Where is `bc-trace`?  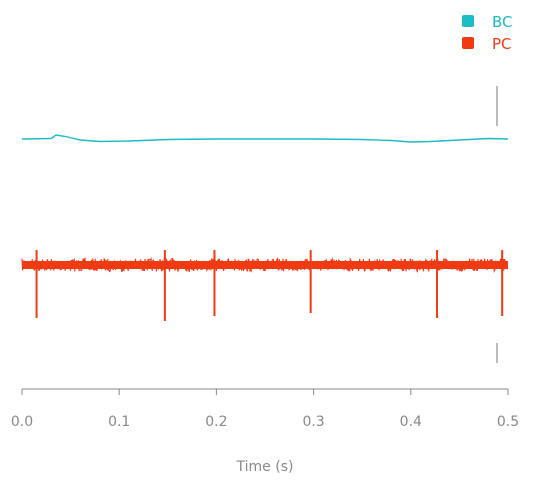 bc-trace is located at coordinates (265, 138).